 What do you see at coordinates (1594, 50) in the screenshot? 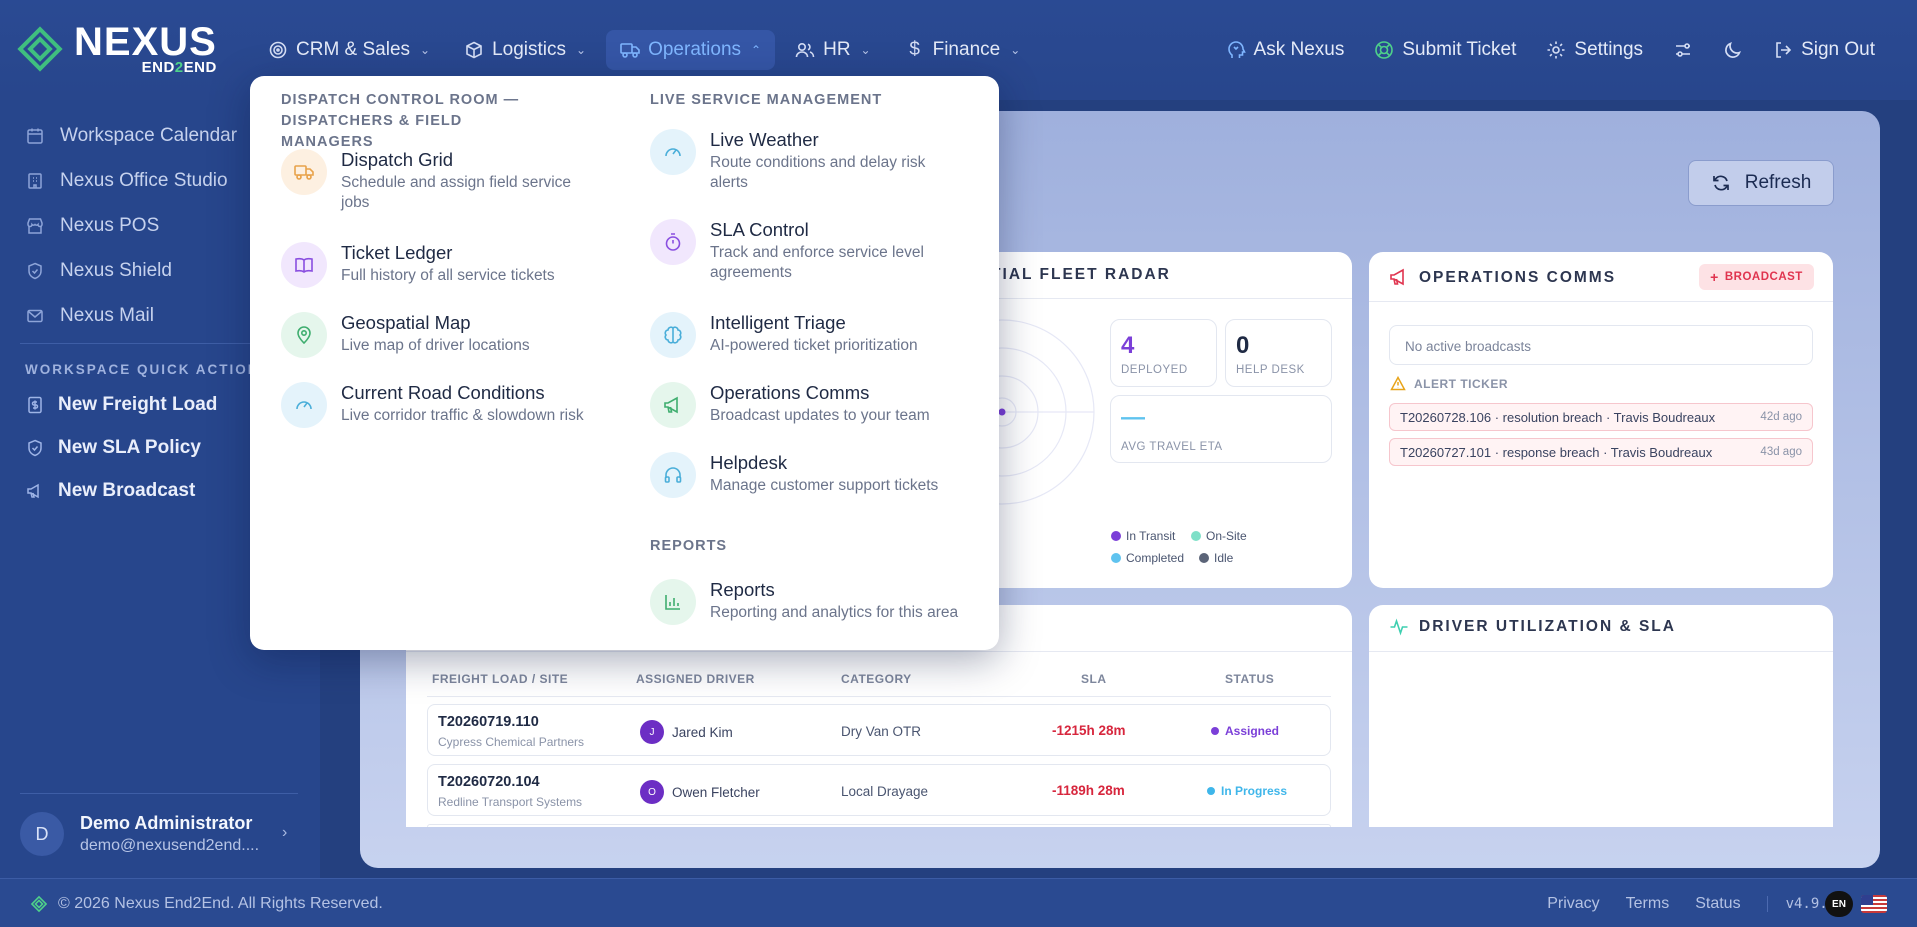
I see `settings-button: Settings` at bounding box center [1594, 50].